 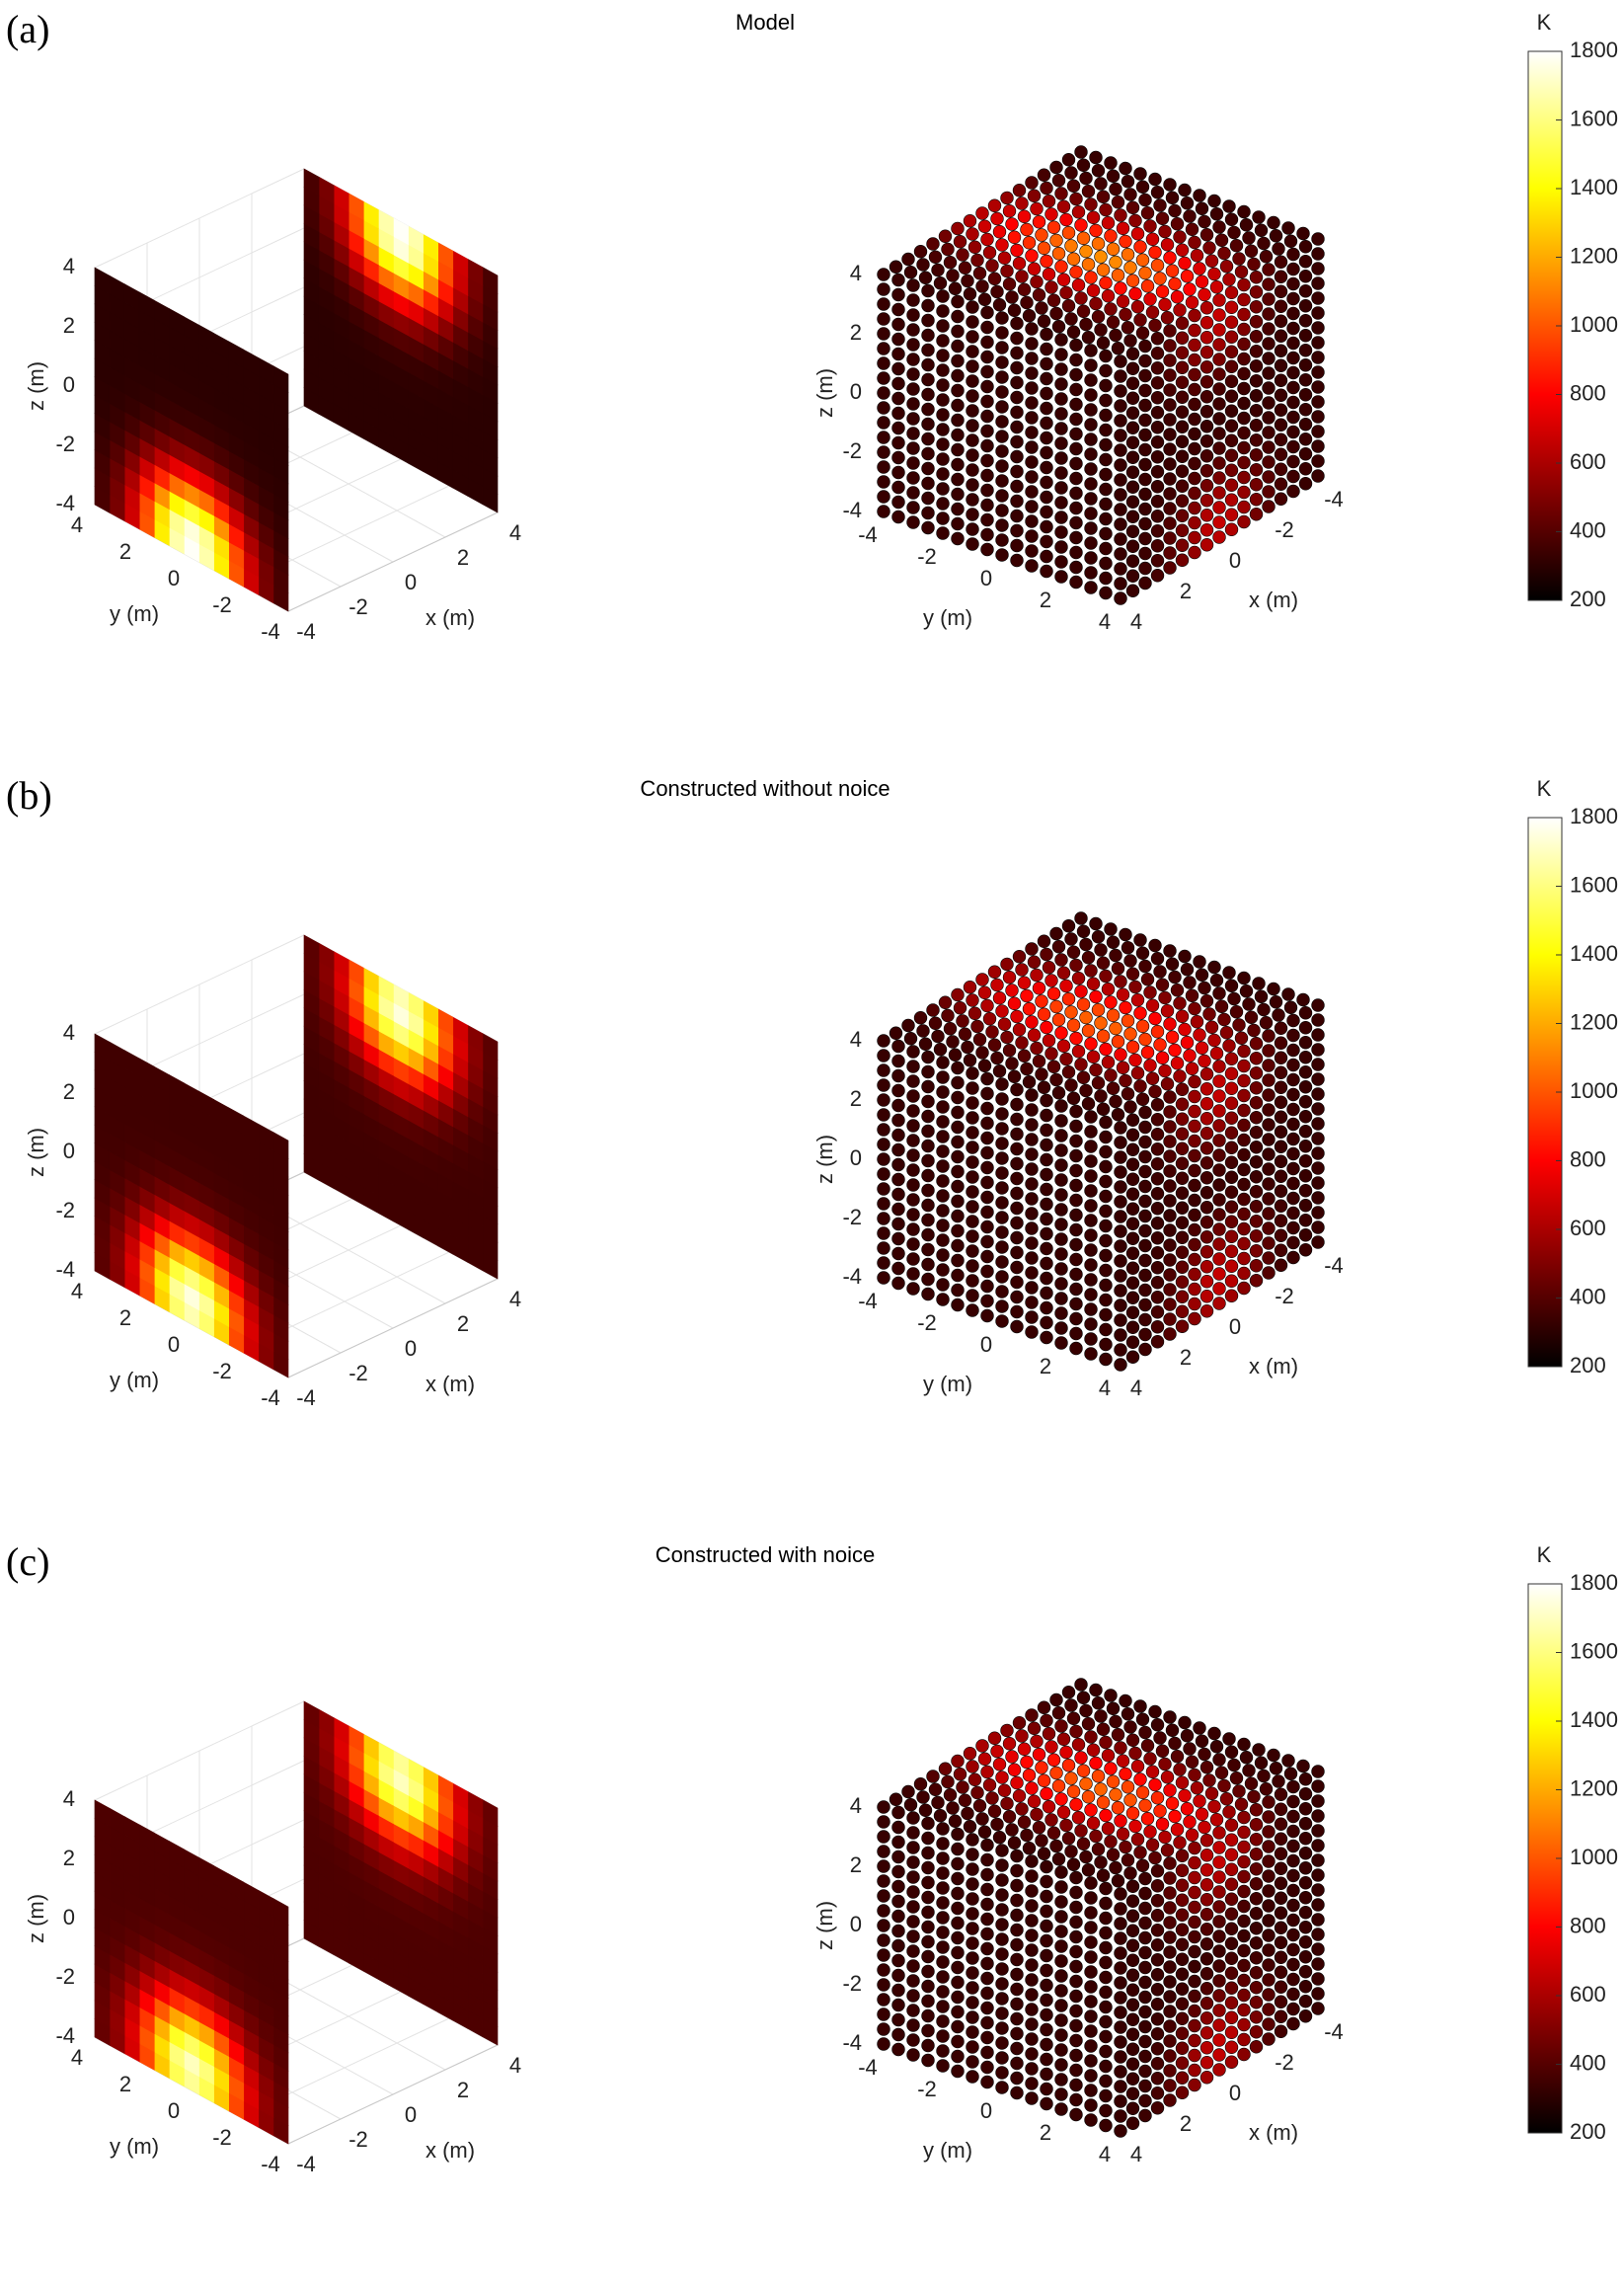 I want to click on z-tick-label: -4, so click(x=852, y=510).